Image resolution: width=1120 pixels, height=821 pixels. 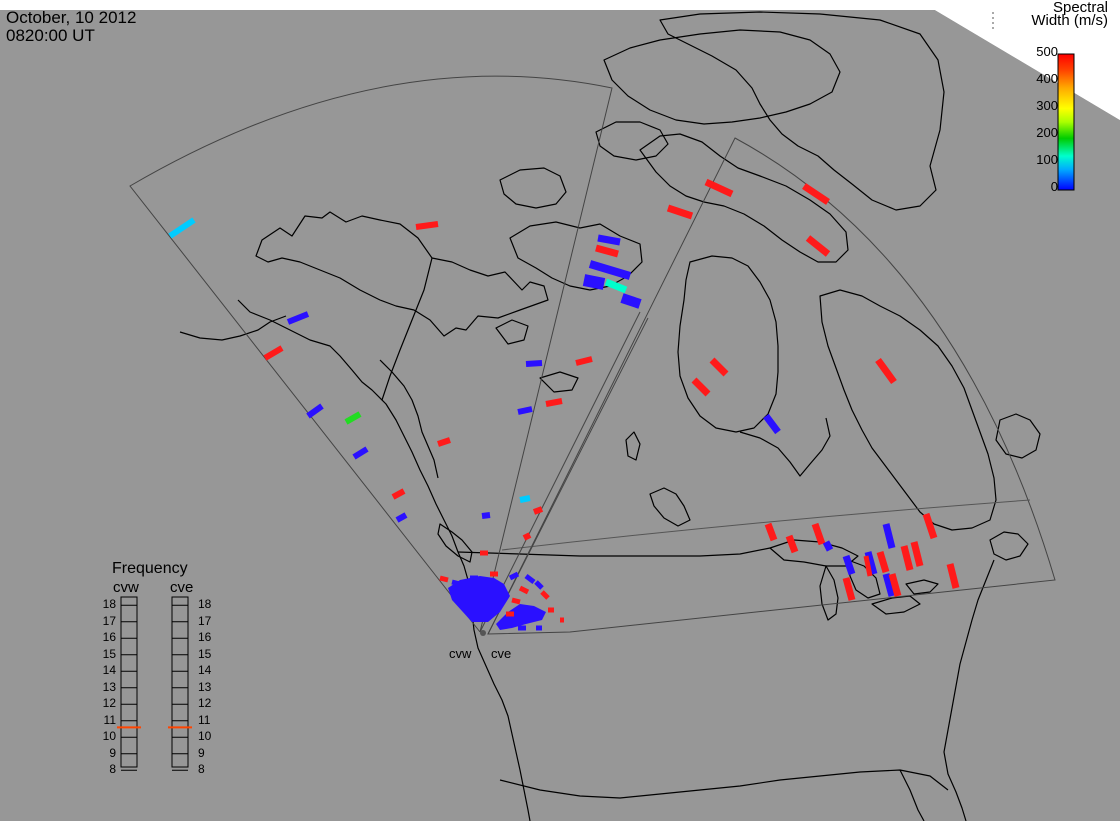 What do you see at coordinates (908, 410) in the screenshot?
I see `coast-labrador` at bounding box center [908, 410].